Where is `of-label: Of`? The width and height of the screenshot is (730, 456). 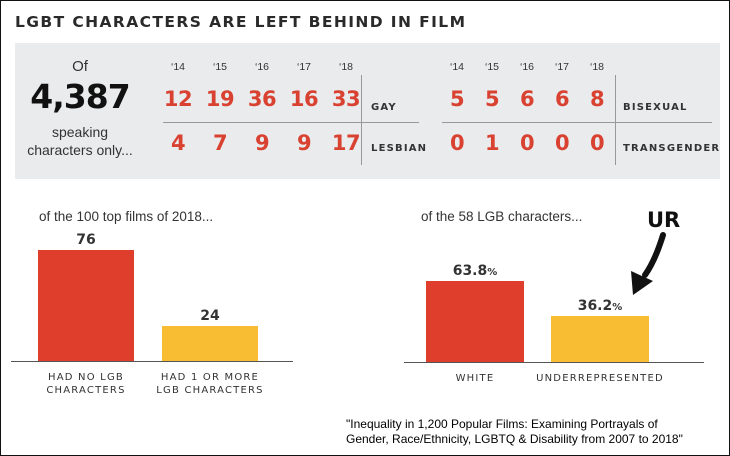 of-label: Of is located at coordinates (80, 66).